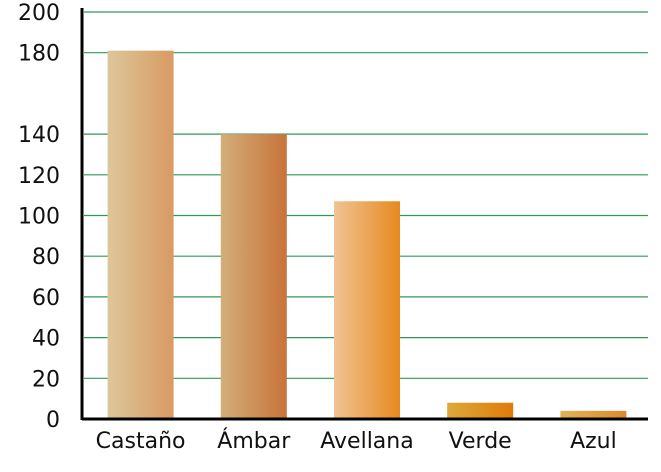 The image size is (661, 472). I want to click on bar-azul, so click(593, 414).